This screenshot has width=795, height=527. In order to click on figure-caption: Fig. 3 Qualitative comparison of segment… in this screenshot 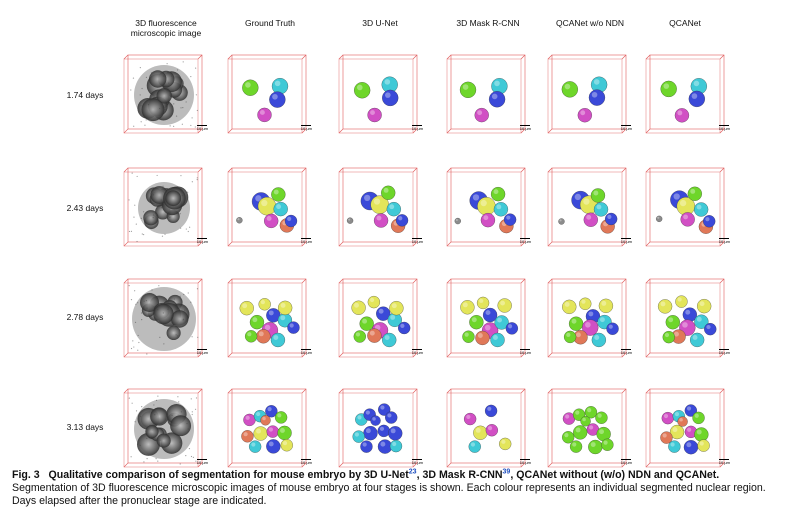, I will do `click(398, 488)`.